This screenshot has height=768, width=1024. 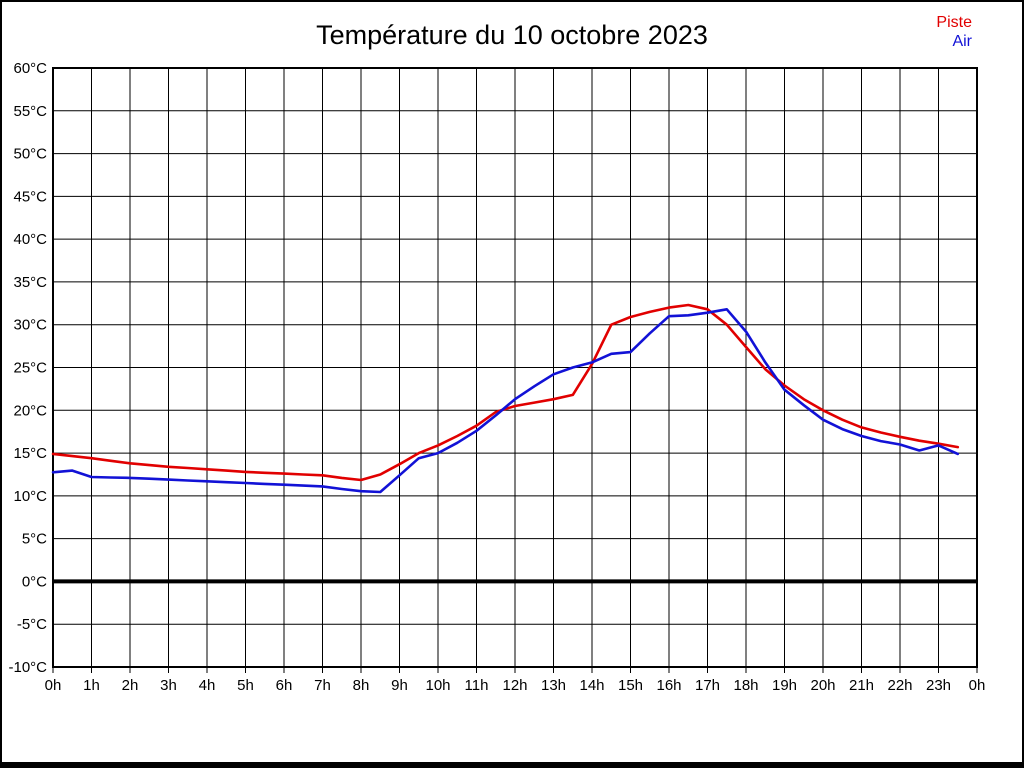 I want to click on y-tick-label: 5°C, so click(x=34, y=539).